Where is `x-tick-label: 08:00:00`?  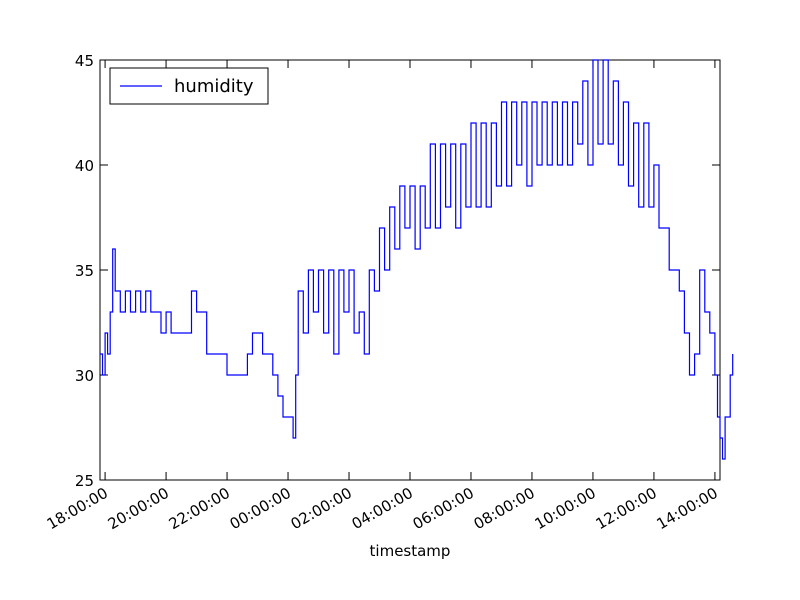 x-tick-label: 08:00:00 is located at coordinates (504, 508).